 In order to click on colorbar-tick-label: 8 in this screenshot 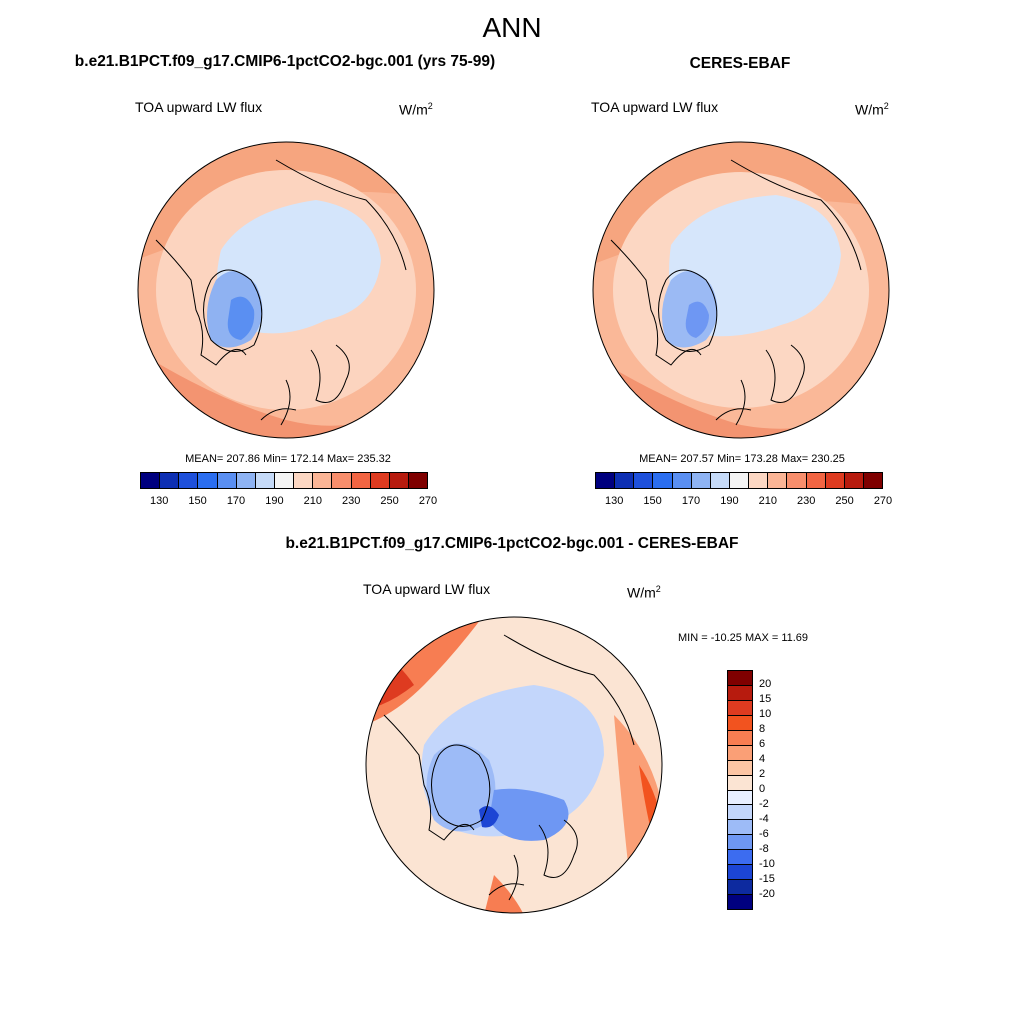, I will do `click(762, 729)`.